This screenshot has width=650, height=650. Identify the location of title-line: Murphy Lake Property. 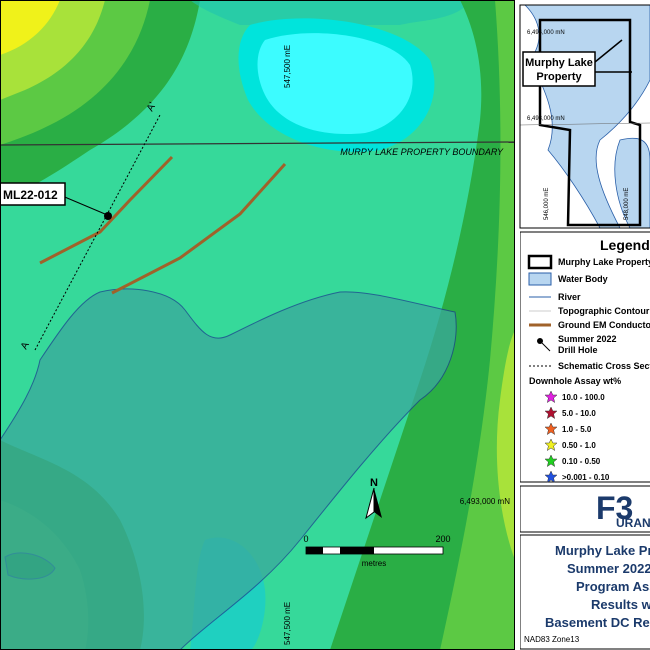
(602, 550).